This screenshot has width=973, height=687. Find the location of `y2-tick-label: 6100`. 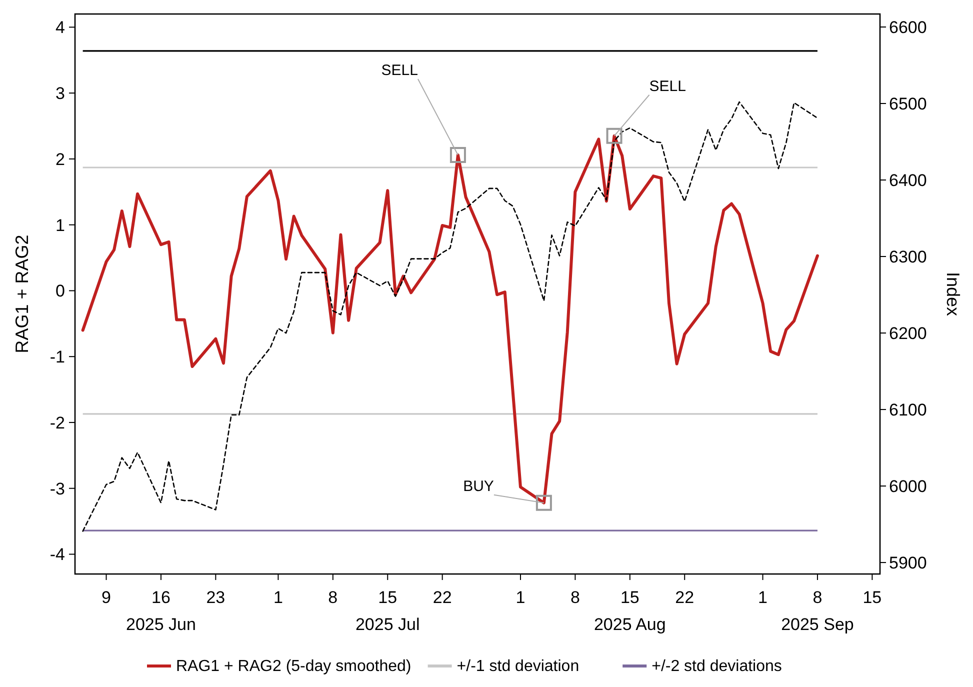

y2-tick-label: 6100 is located at coordinates (908, 410).